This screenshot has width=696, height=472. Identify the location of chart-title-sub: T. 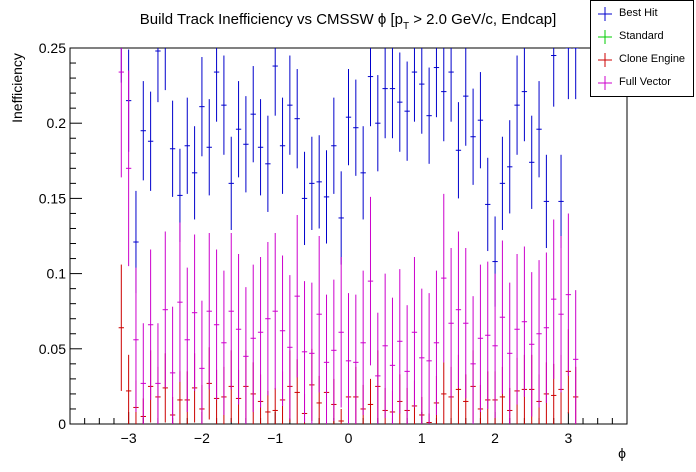
(406, 26).